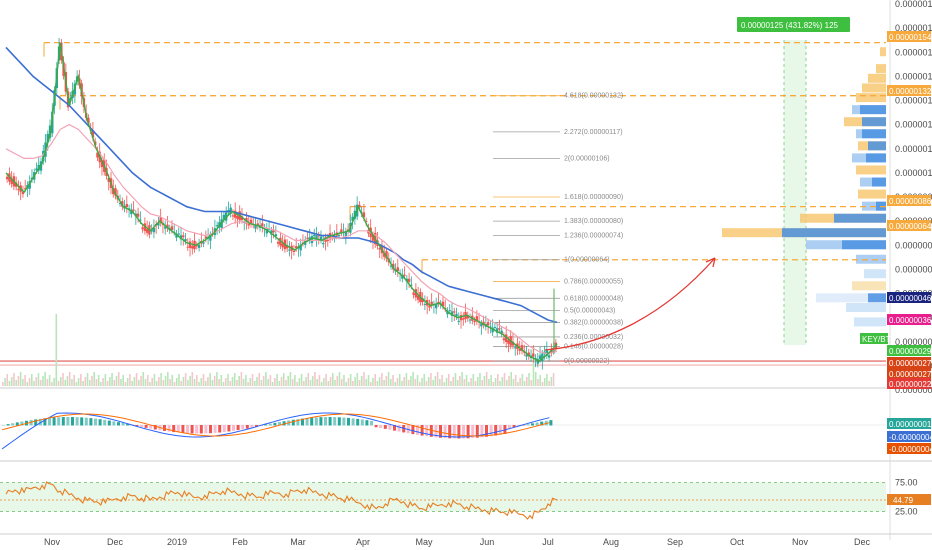 The image size is (932, 550). I want to click on volume-profile-bar, so click(877, 78).